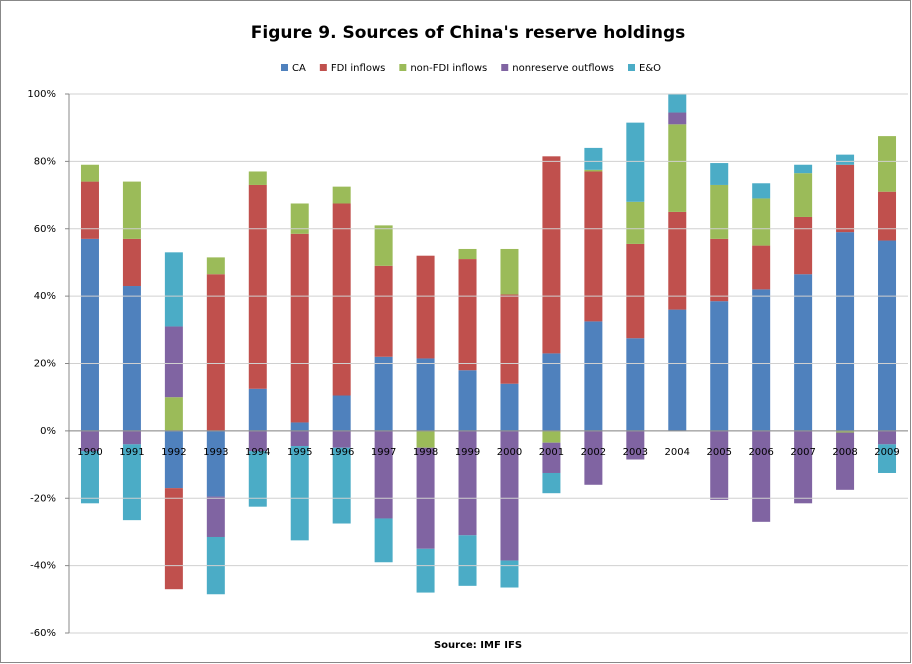 Image resolution: width=912 pixels, height=664 pixels. What do you see at coordinates (89, 452) in the screenshot?
I see `x-tick-label: 1990` at bounding box center [89, 452].